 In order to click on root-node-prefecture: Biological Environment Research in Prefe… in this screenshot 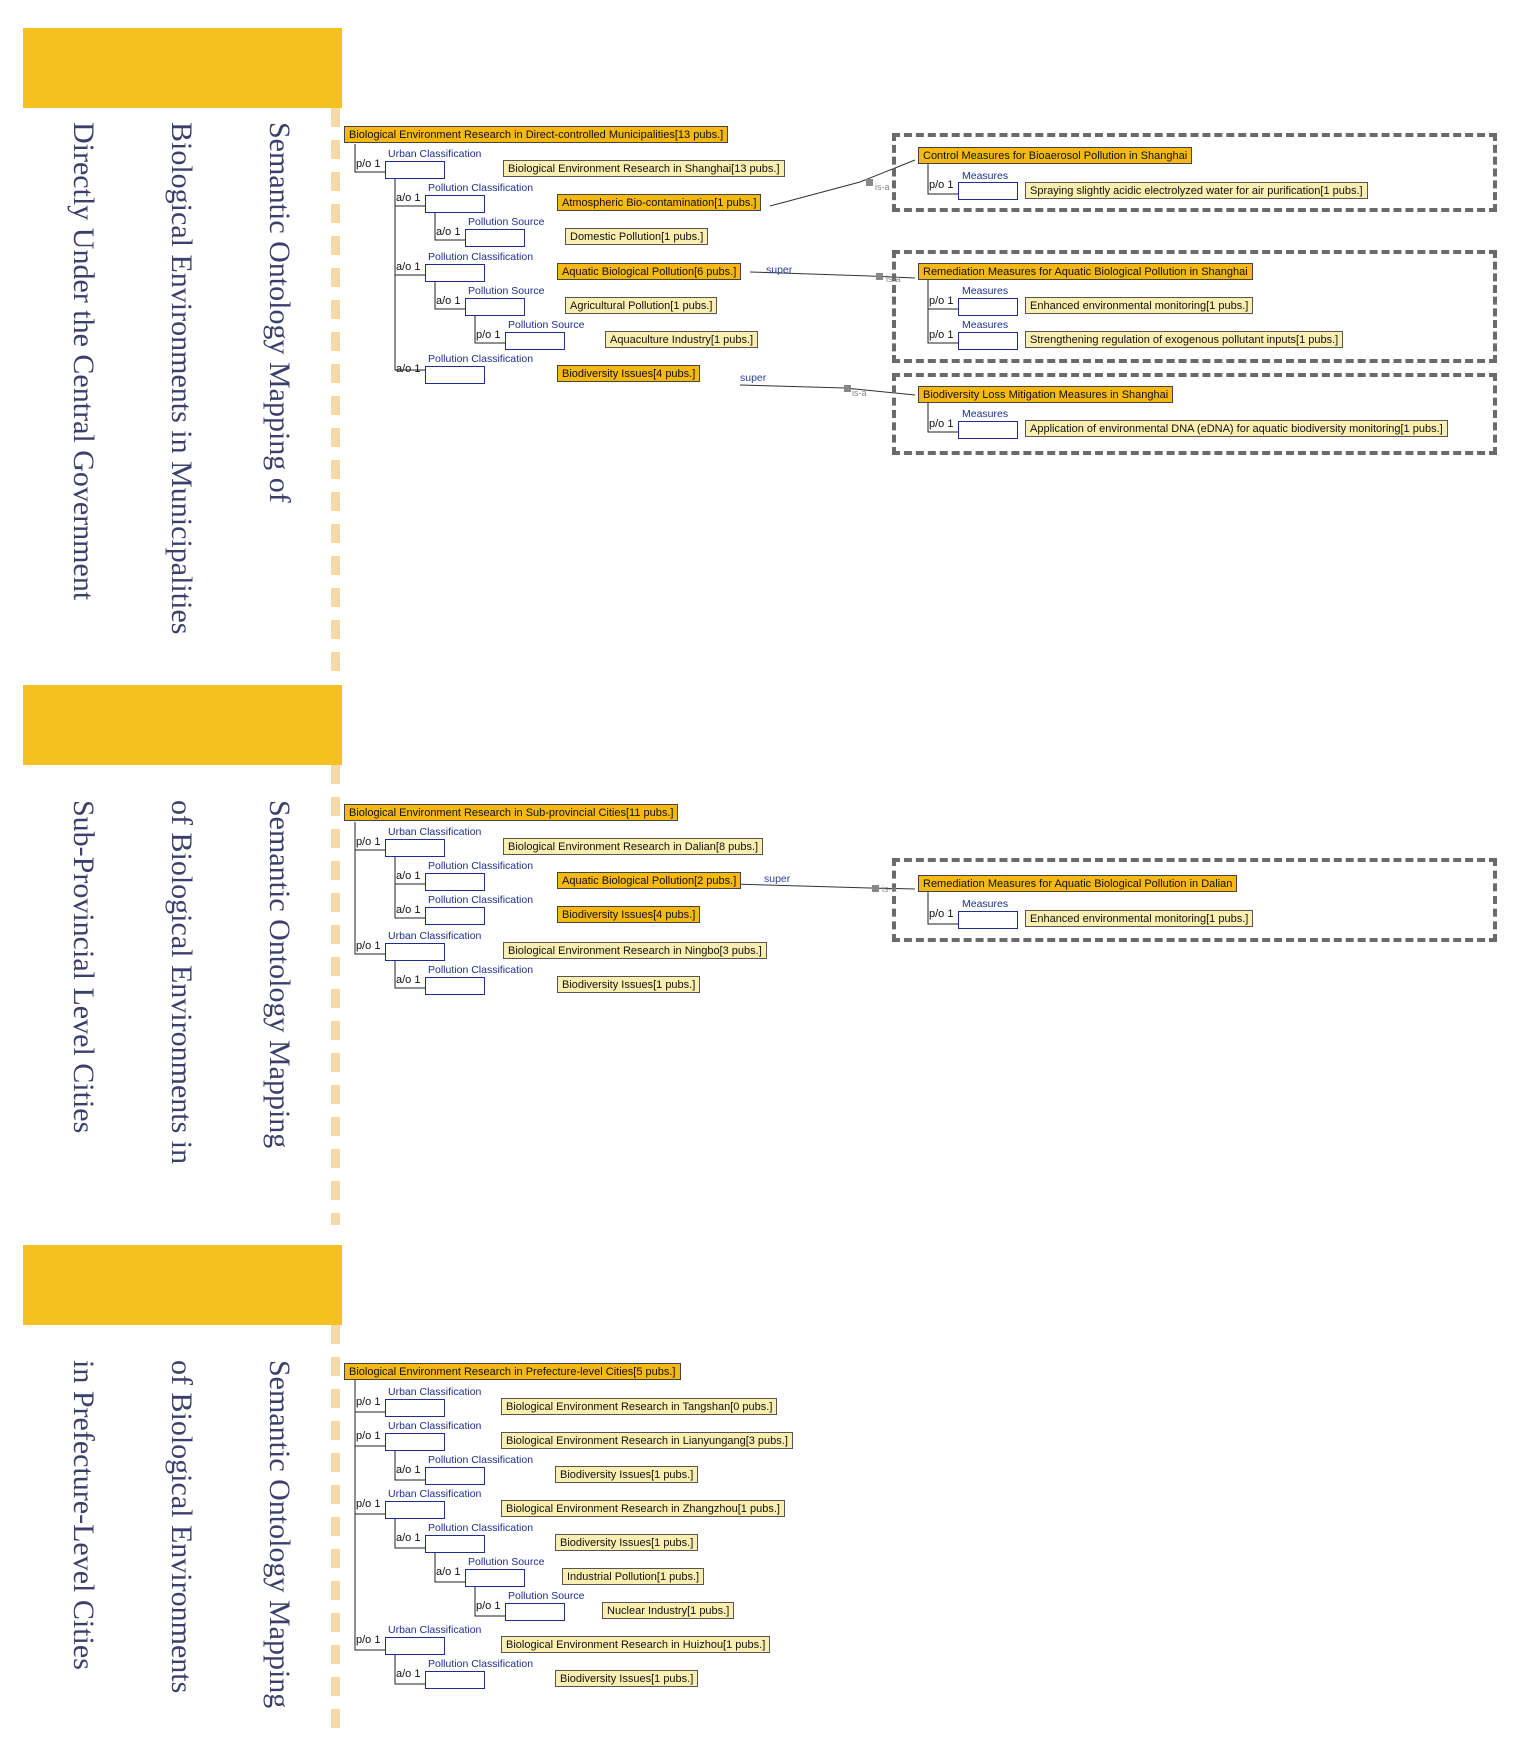, I will do `click(512, 1371)`.